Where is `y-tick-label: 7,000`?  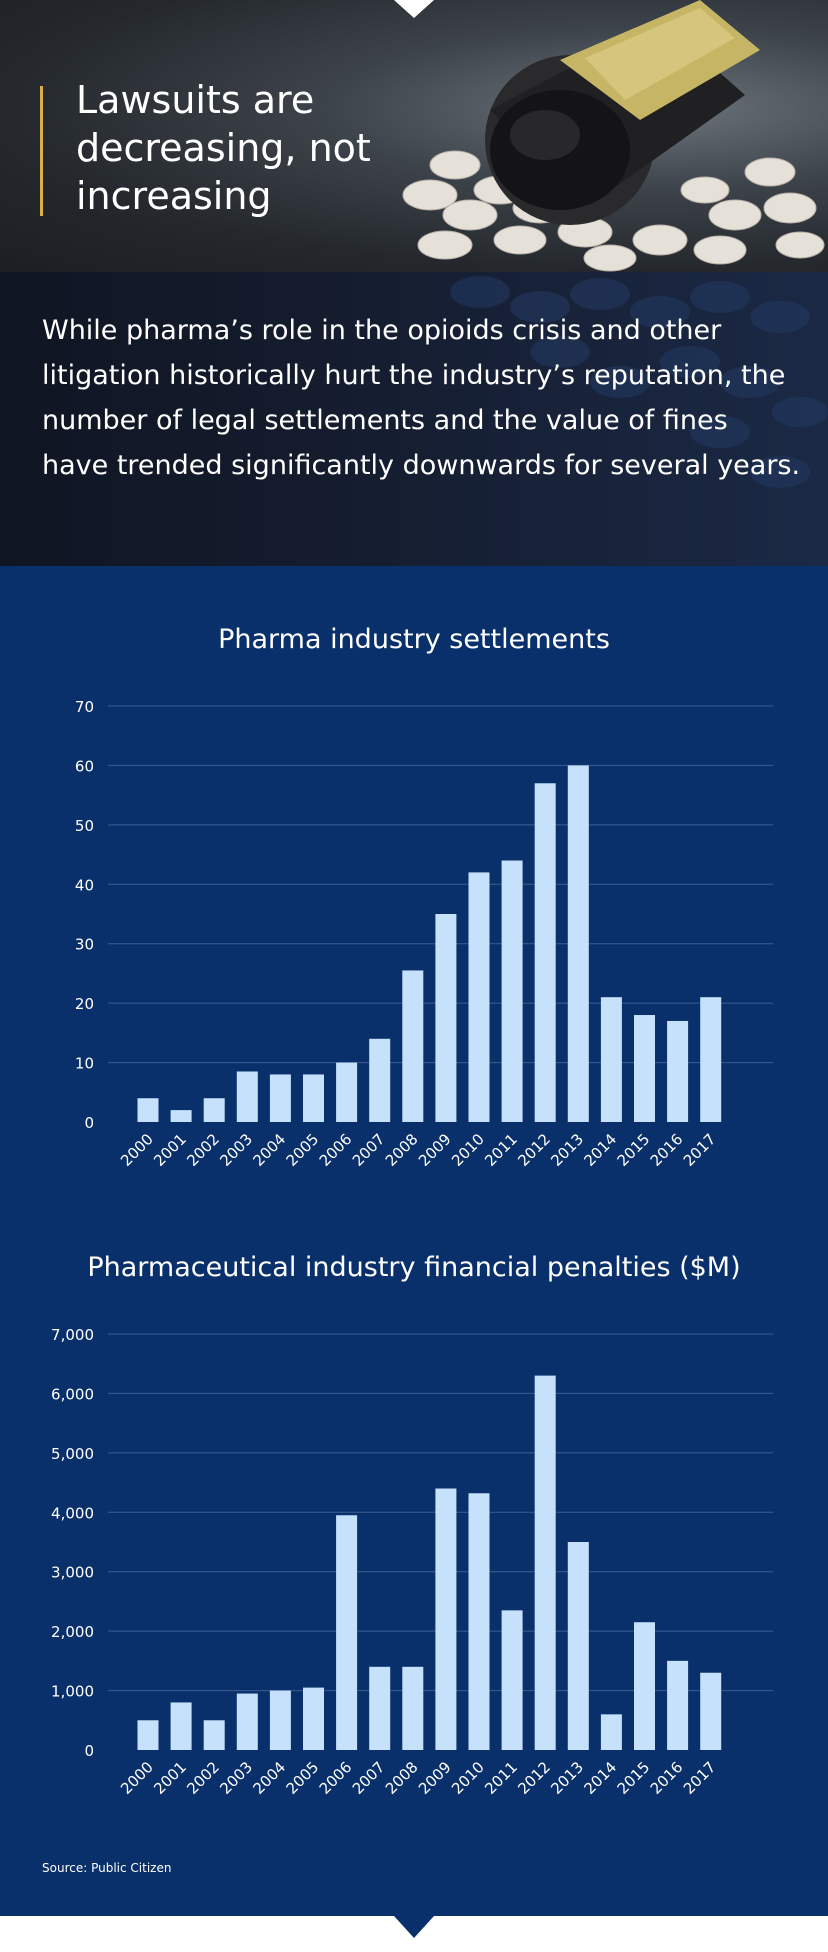 y-tick-label: 7,000 is located at coordinates (72, 1335).